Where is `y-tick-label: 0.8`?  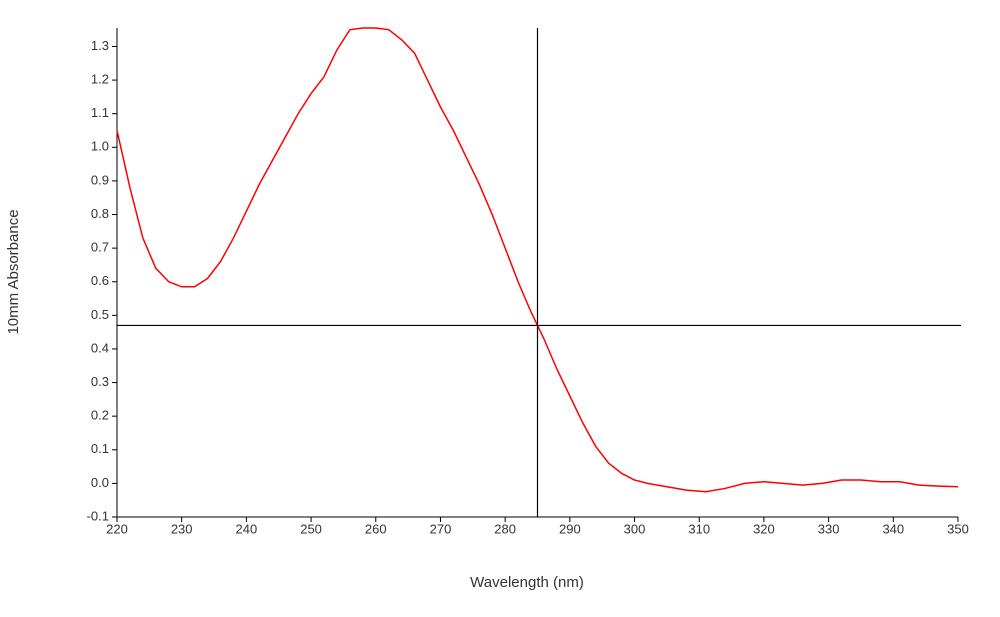
y-tick-label: 0.8 is located at coordinates (100, 213).